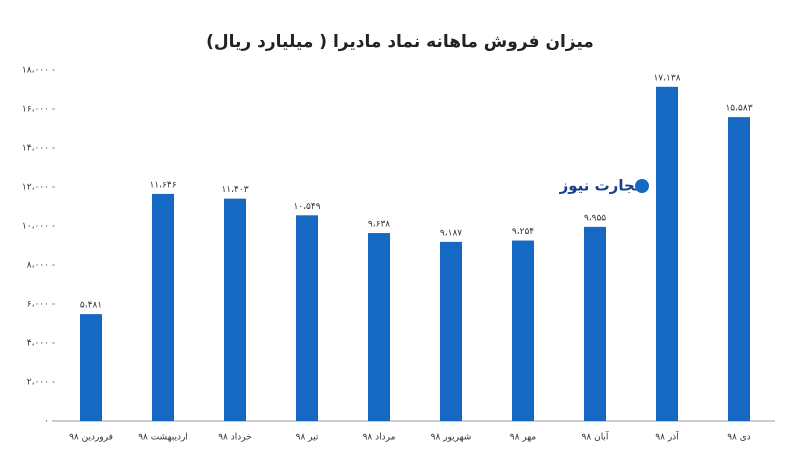 Image resolution: width=800 pixels, height=458 pixels. What do you see at coordinates (739, 438) in the screenshot?
I see `x-tick-label: دی ۹۸` at bounding box center [739, 438].